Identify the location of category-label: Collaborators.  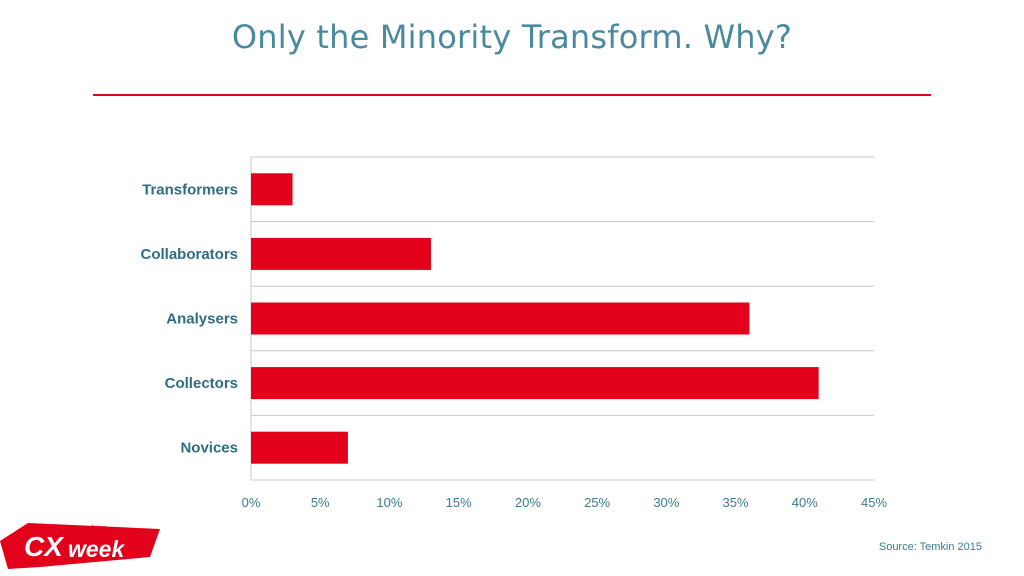
(189, 254).